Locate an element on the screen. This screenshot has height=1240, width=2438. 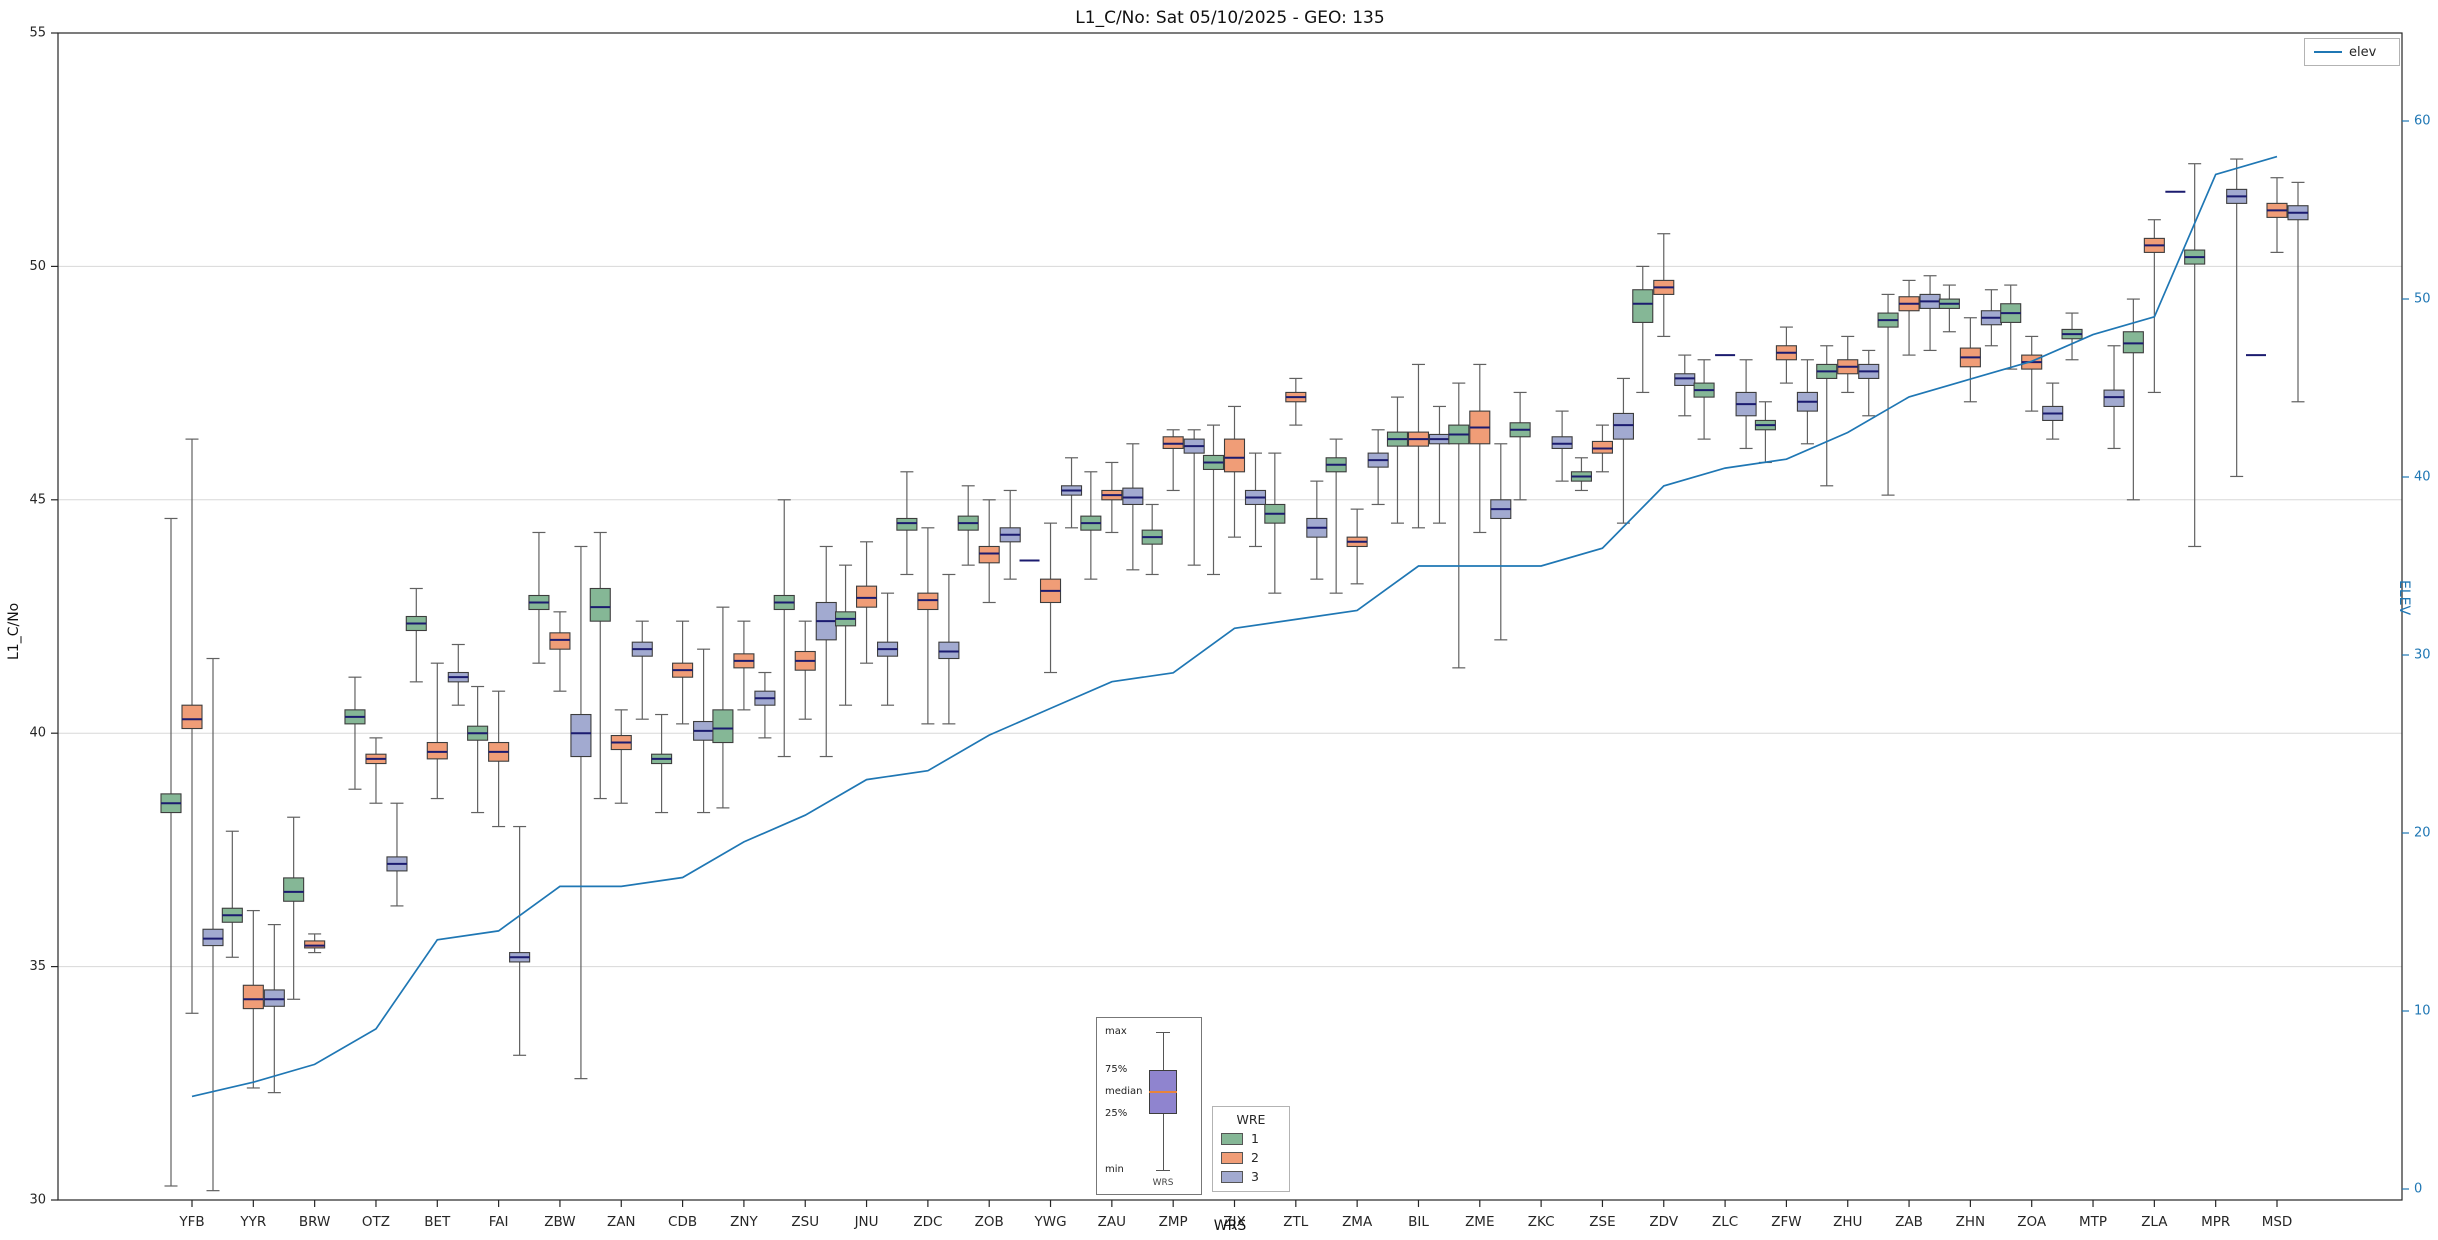
x-tick-label: OTZ is located at coordinates (376, 1222).